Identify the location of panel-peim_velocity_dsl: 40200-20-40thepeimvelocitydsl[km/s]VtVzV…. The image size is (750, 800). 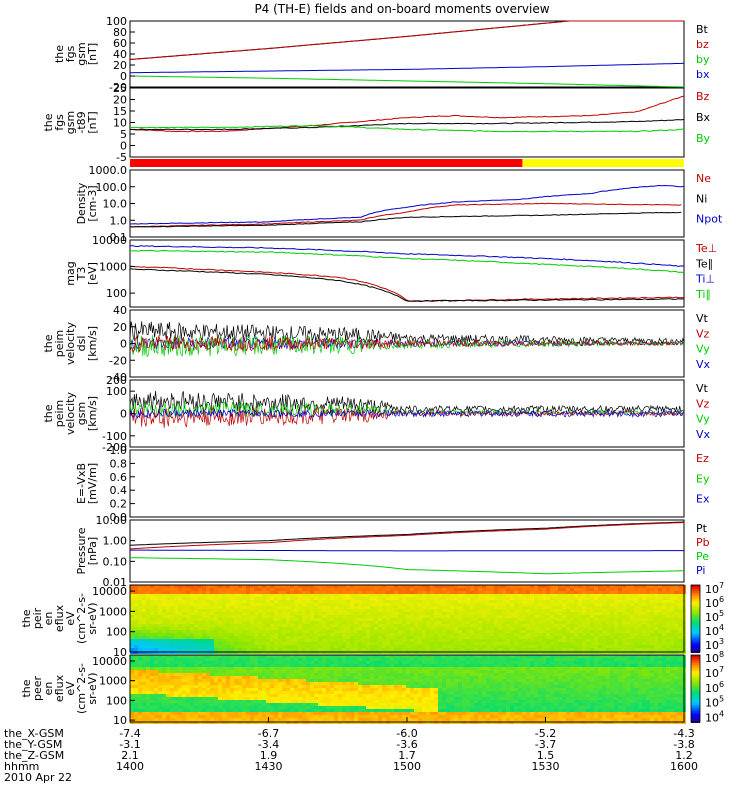
(376, 344).